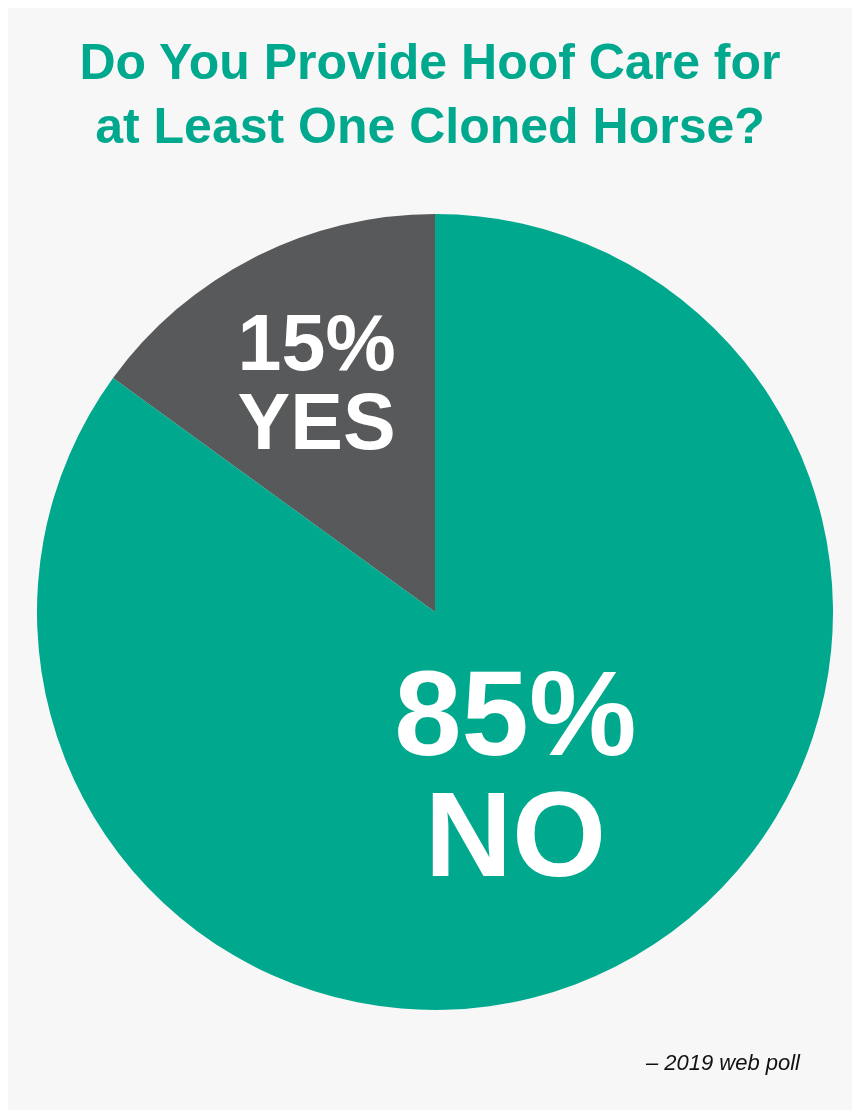 Image resolution: width=860 pixels, height=1118 pixels. What do you see at coordinates (722, 1063) in the screenshot?
I see `text: – 2019 web poll` at bounding box center [722, 1063].